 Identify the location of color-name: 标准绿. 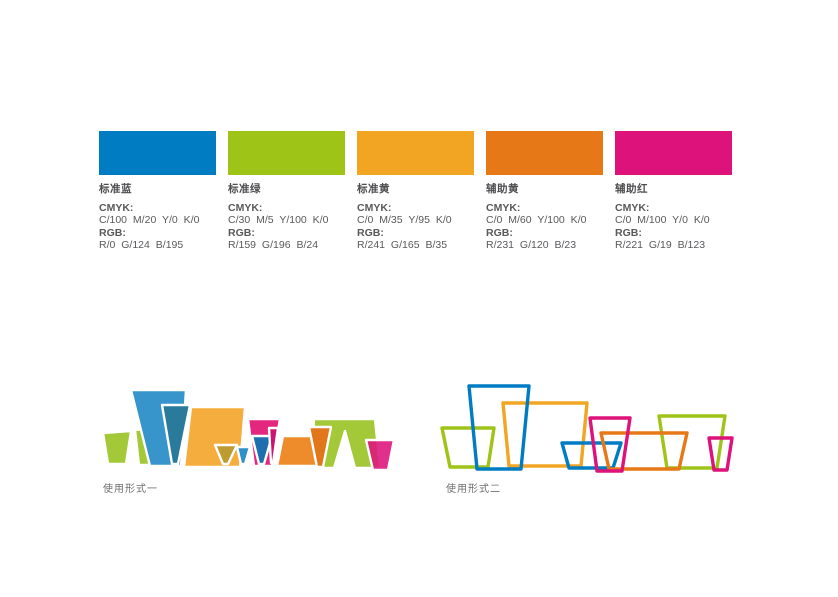
(244, 189).